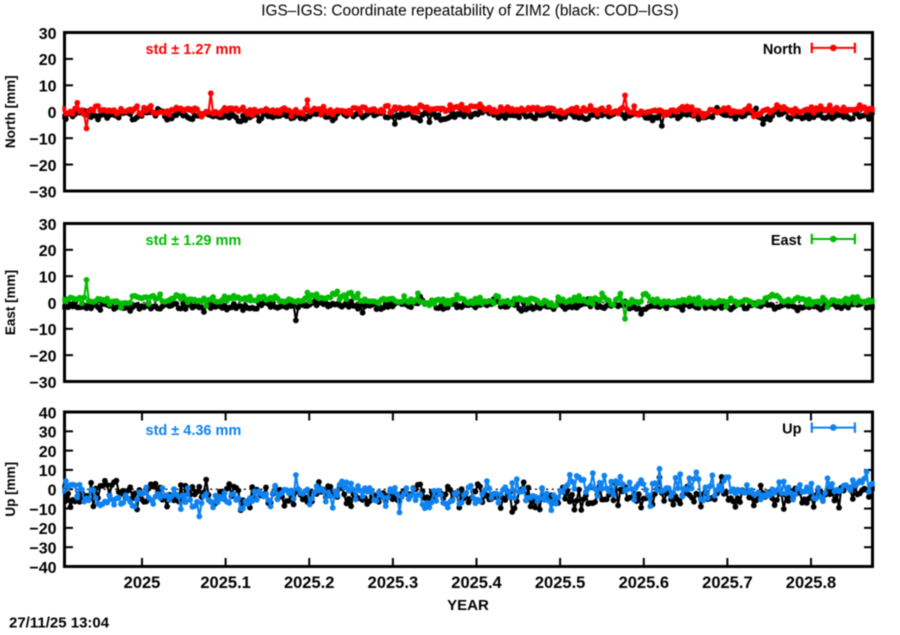 Image resolution: width=900 pixels, height=635 pixels. What do you see at coordinates (560, 583) in the screenshot?
I see `svg-text: 2025.5` at bounding box center [560, 583].